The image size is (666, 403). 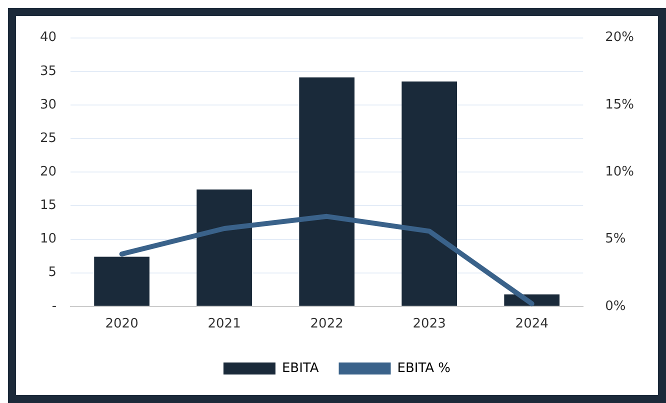 I want to click on y-tick-label: 30, so click(x=48, y=104).